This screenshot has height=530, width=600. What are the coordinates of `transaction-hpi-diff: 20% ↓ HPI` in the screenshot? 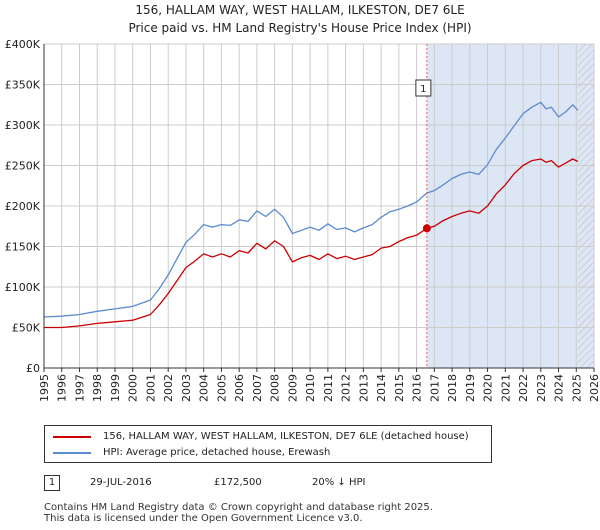 It's located at (339, 482).